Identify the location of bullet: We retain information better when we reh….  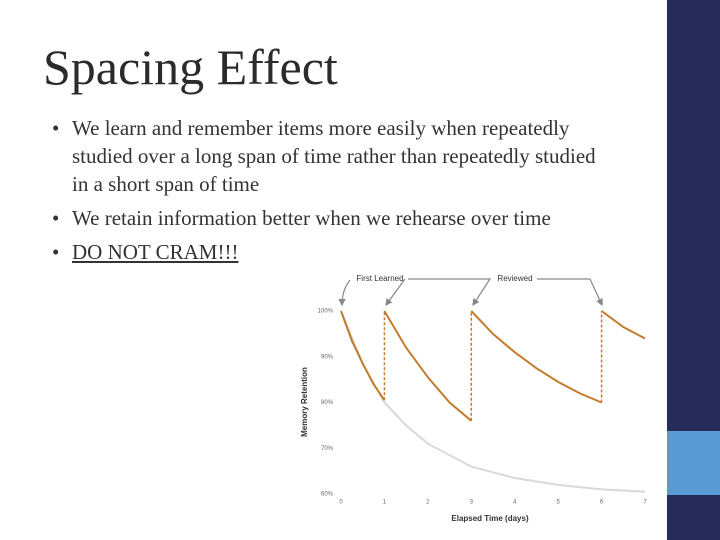
(332, 218).